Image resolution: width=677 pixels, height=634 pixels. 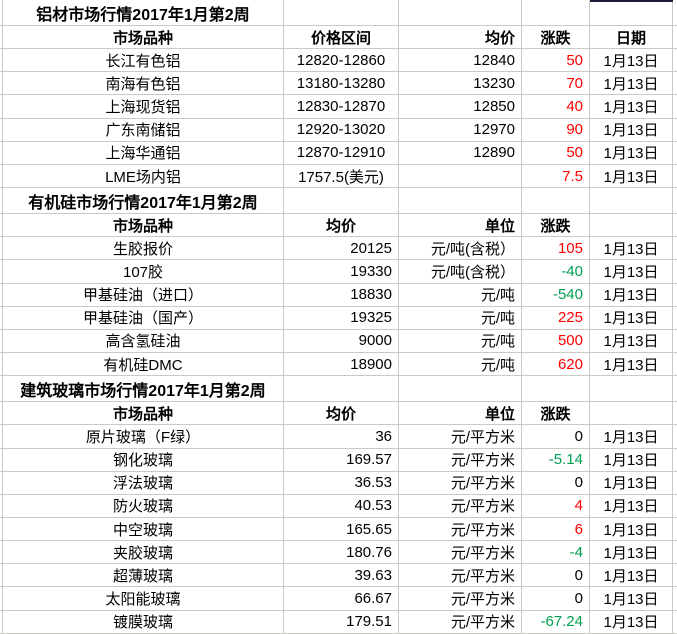 What do you see at coordinates (460, 226) in the screenshot?
I see `col-header-unit: 单位` at bounding box center [460, 226].